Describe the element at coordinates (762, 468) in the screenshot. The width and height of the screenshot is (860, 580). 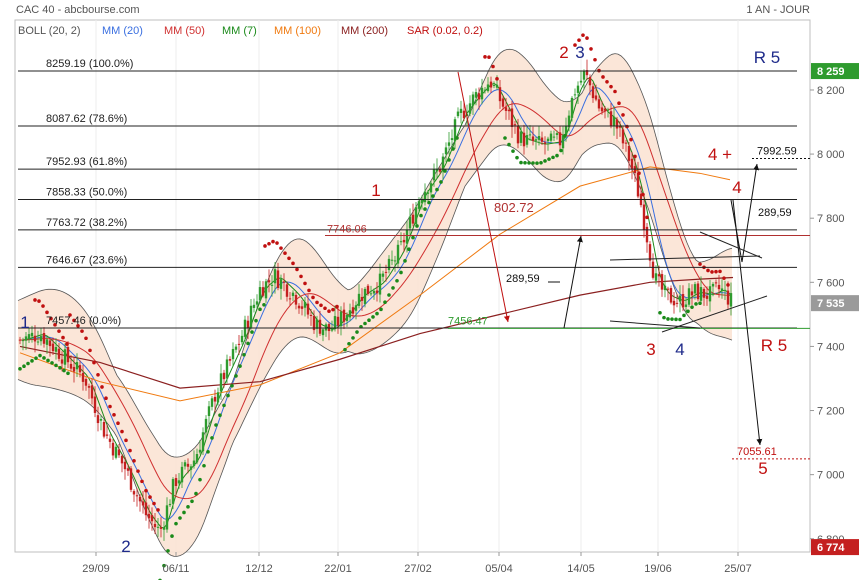
I see `wave-5-red: 5` at that location.